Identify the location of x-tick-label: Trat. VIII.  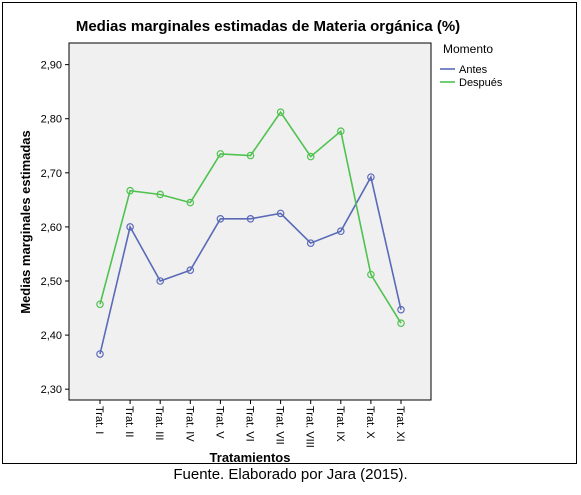
(310, 427).